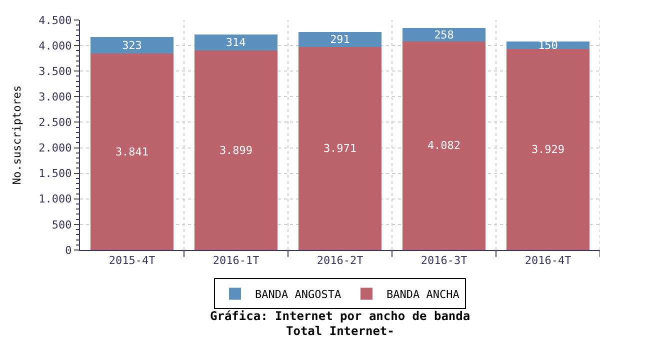 Image resolution: width=650 pixels, height=350 pixels. What do you see at coordinates (55, 97) in the screenshot?
I see `y-tick-label: 3.000` at bounding box center [55, 97].